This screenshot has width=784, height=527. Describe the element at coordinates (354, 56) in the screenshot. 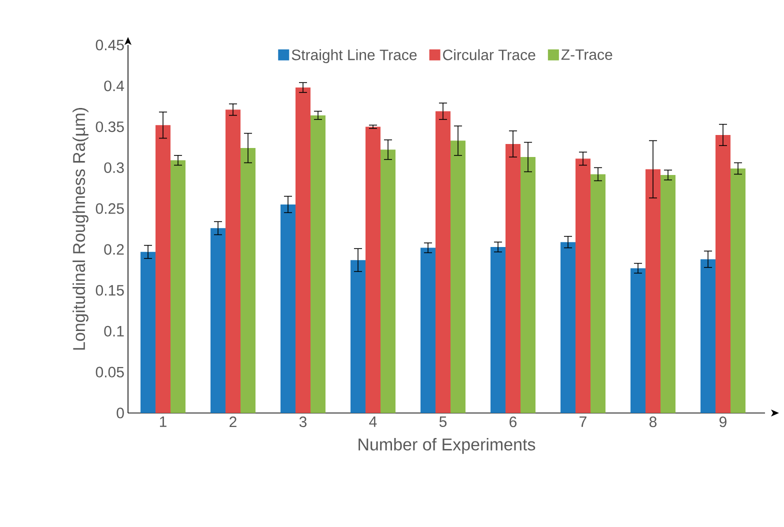

I see `legend-label: Straight Line Trace` at that location.